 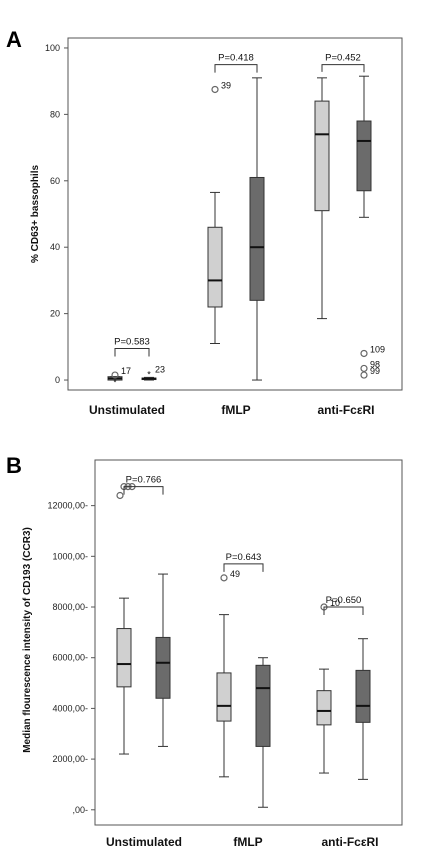 I want to click on y-tick-label: 80, so click(x=55, y=114).